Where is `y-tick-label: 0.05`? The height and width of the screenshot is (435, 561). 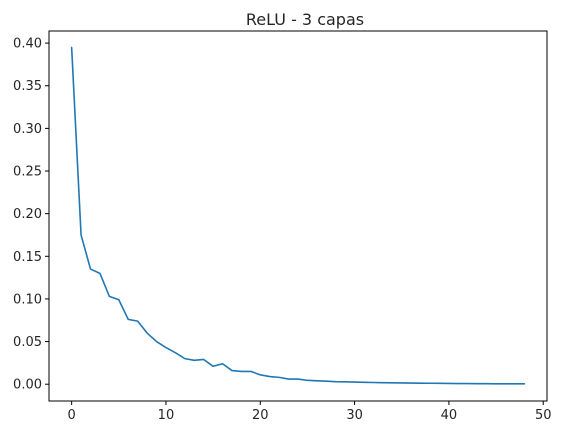 y-tick-label: 0.05 is located at coordinates (27, 342).